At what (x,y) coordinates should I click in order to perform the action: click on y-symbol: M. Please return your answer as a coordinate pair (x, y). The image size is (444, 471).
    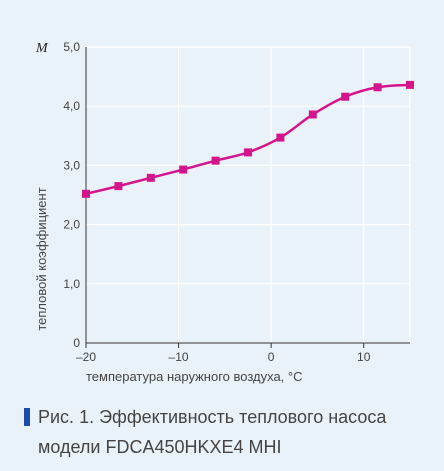
    Looking at the image, I should click on (42, 48).